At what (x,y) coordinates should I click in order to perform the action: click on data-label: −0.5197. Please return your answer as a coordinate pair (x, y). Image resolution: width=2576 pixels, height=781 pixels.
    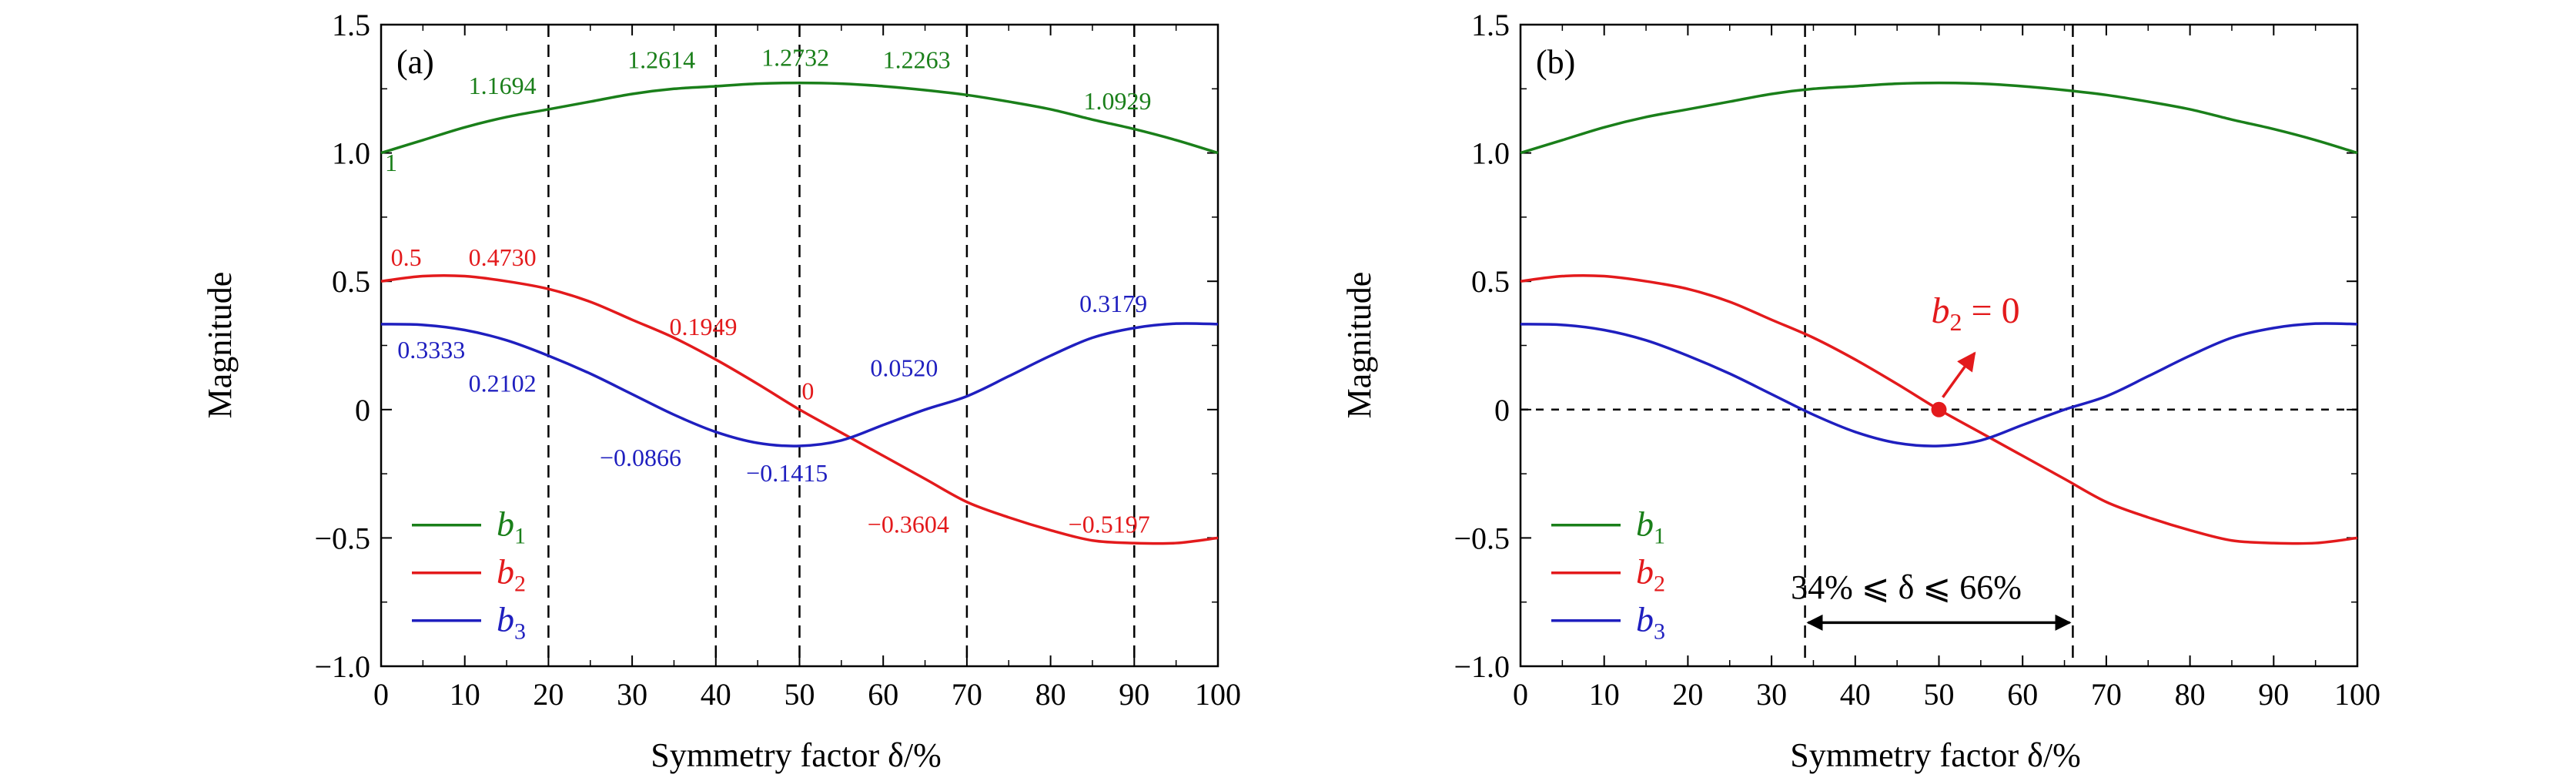
    Looking at the image, I should click on (1109, 525).